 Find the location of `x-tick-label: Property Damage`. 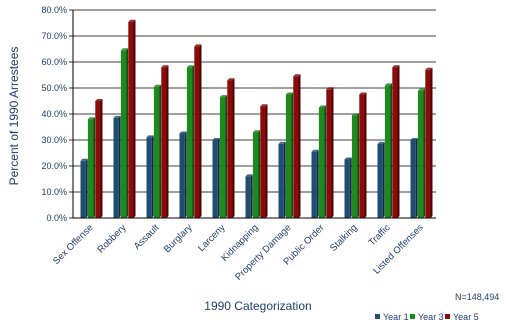

x-tick-label: Property Damage is located at coordinates (263, 252).